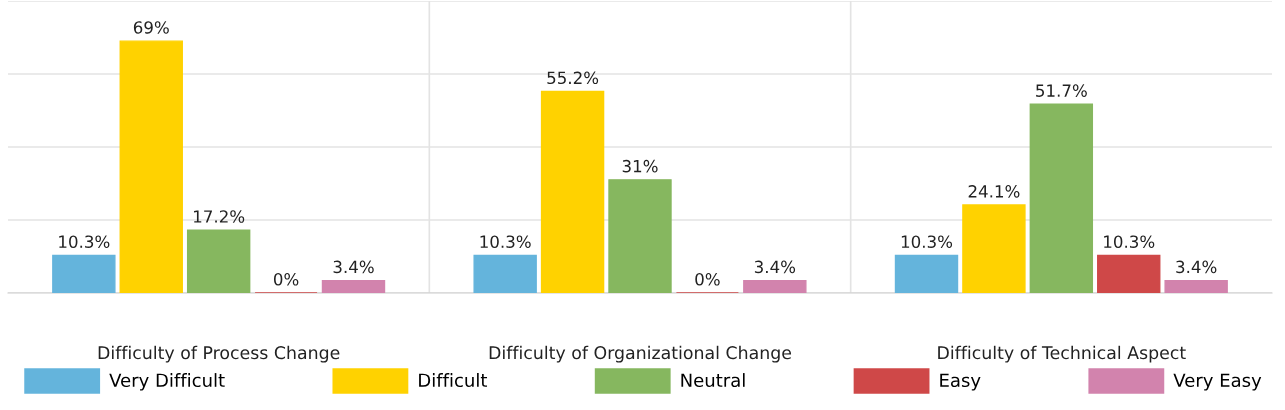  I want to click on legend-label: Very Difficult, so click(167, 382).